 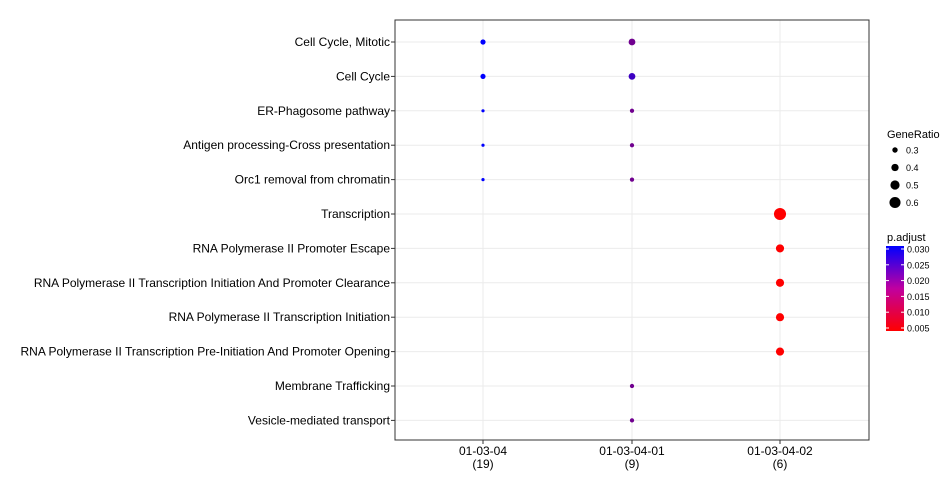 What do you see at coordinates (632, 464) in the screenshot?
I see `x-tick-count: (9)` at bounding box center [632, 464].